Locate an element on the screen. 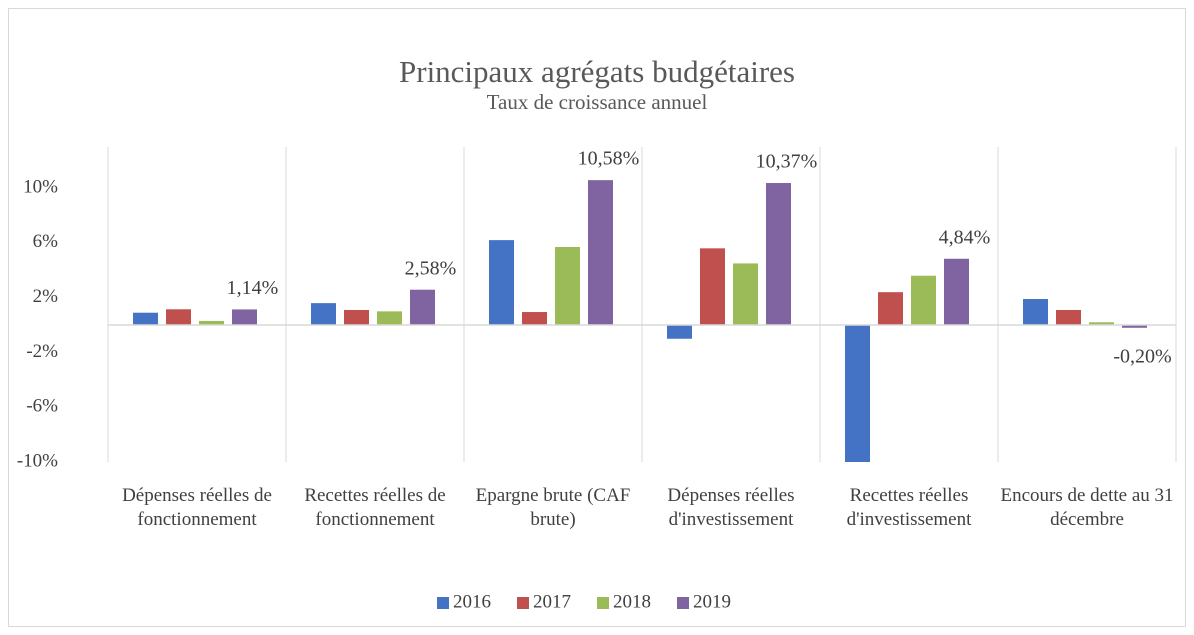  data-label: 4,84% is located at coordinates (965, 237).